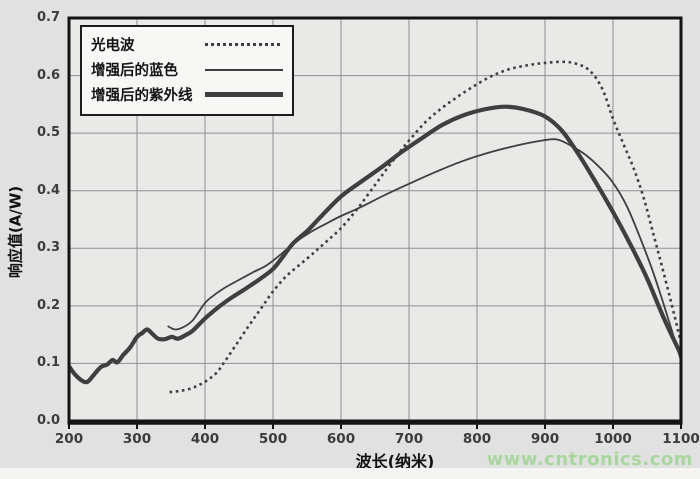  Describe the element at coordinates (613, 439) in the screenshot. I see `x-tick-label: 1000` at that location.